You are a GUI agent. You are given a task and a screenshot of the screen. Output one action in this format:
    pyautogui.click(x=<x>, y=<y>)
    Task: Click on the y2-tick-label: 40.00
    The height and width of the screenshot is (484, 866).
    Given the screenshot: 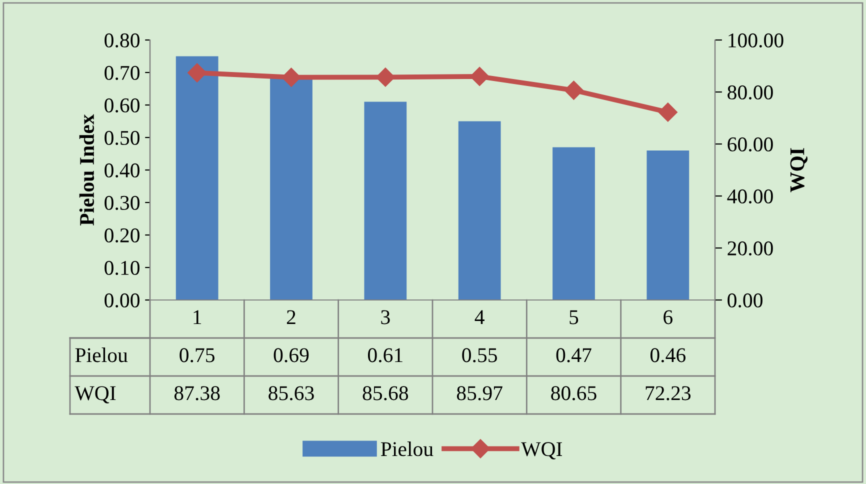 What is the action you would take?
    pyautogui.click(x=750, y=196)
    